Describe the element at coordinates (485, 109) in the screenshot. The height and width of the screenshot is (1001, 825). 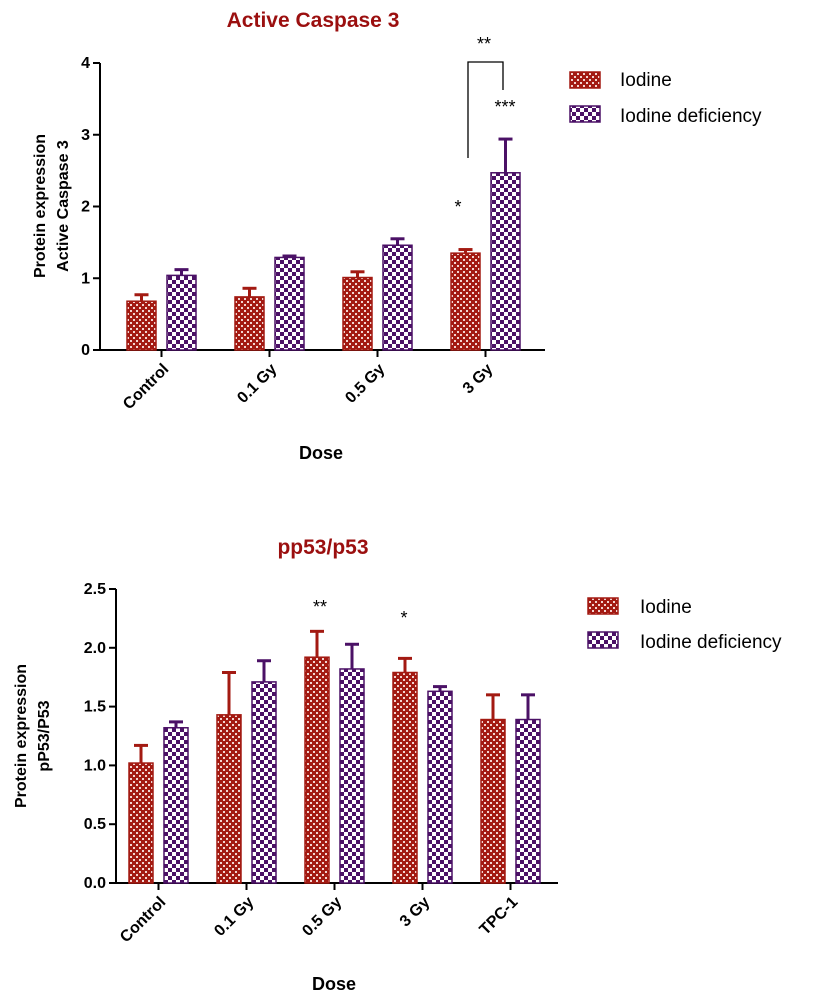
I see `significance-bracket` at that location.